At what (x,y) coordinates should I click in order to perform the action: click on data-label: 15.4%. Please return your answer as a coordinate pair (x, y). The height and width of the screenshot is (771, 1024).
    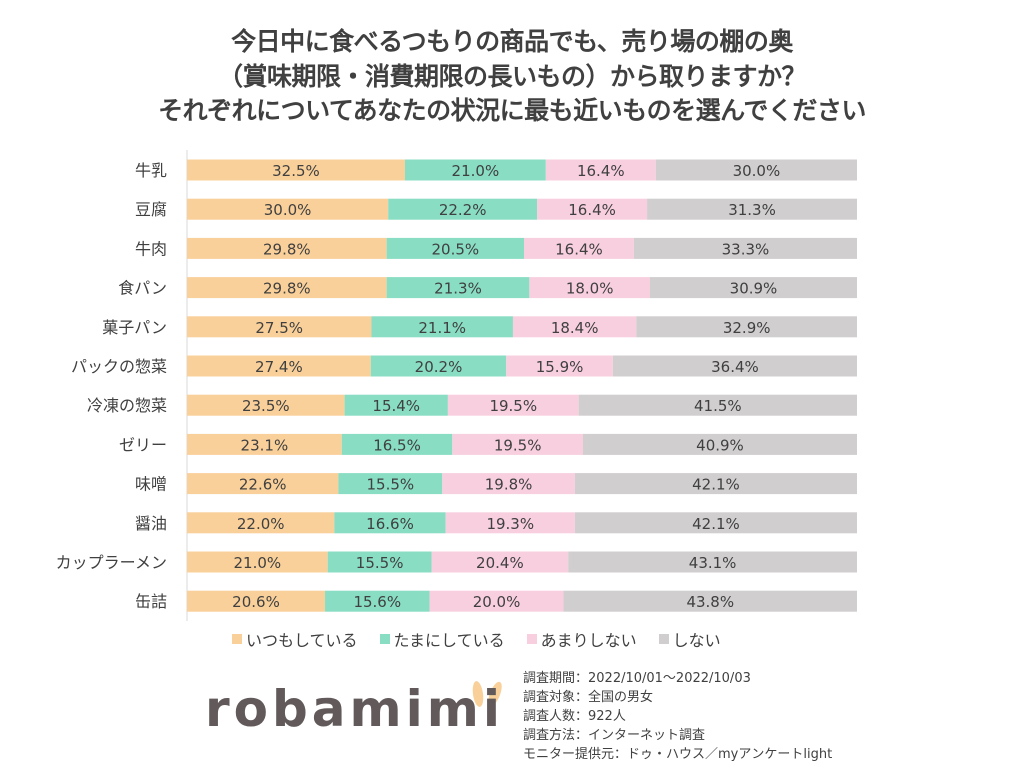
    Looking at the image, I should click on (396, 406).